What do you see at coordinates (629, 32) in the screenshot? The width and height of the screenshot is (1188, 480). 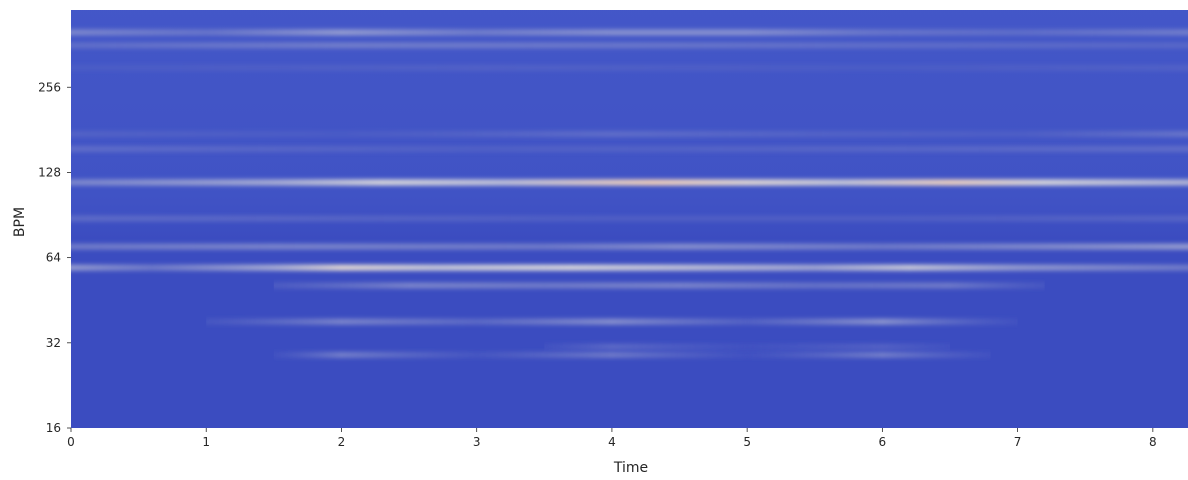 I see `tempo-ridge-400-bpm` at bounding box center [629, 32].